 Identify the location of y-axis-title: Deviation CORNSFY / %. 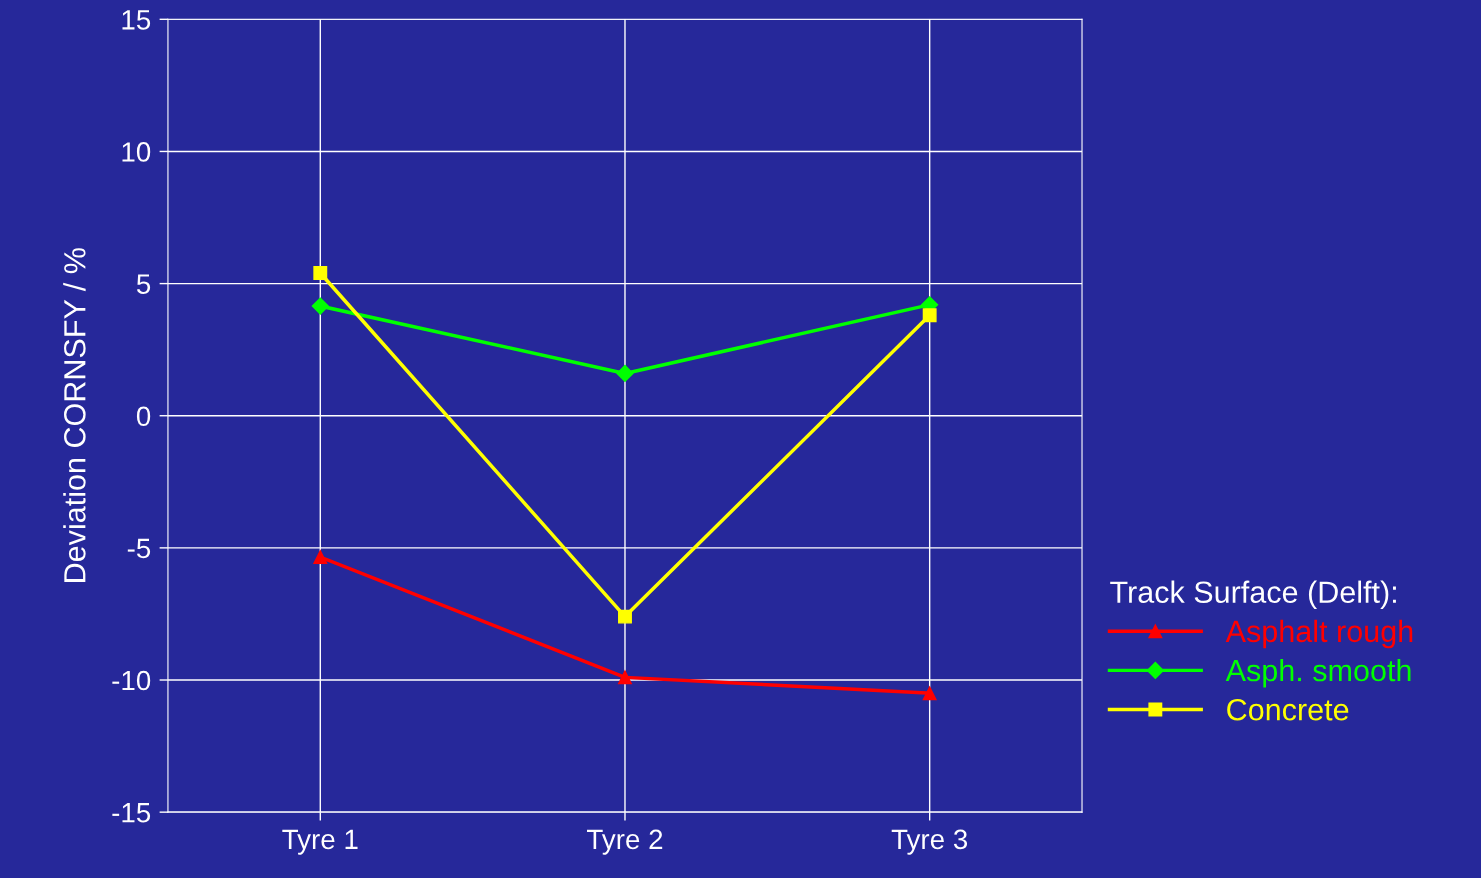
(74, 415).